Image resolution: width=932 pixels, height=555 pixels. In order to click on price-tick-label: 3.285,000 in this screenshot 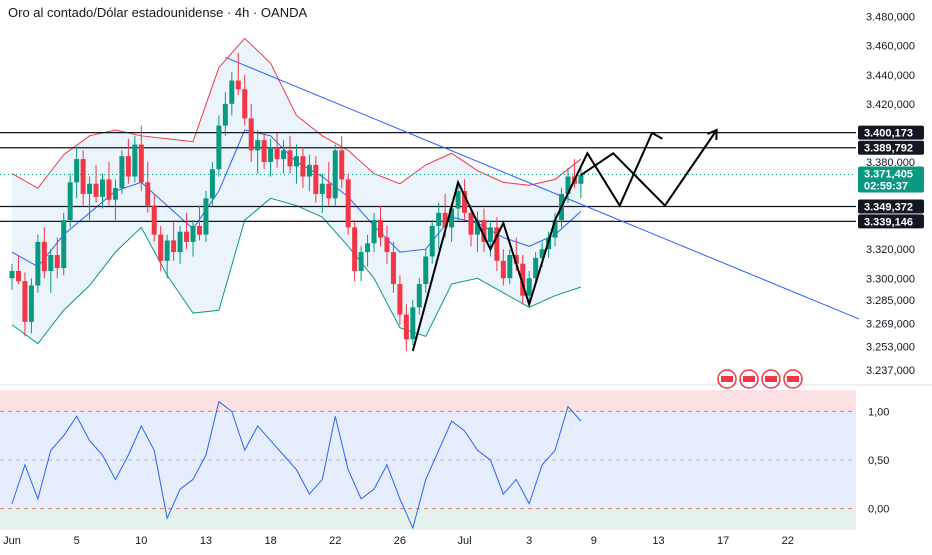, I will do `click(890, 301)`.